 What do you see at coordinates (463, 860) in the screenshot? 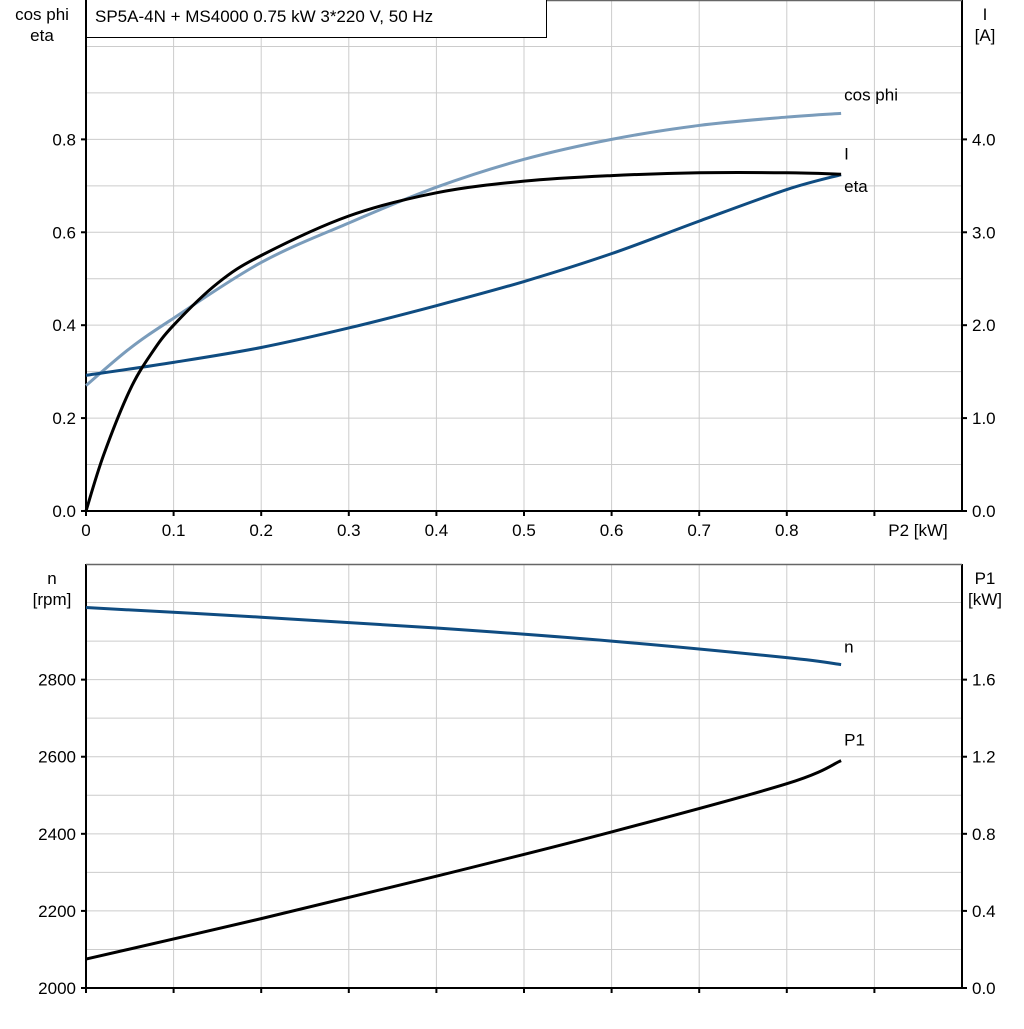
I see `series-line-p1` at bounding box center [463, 860].